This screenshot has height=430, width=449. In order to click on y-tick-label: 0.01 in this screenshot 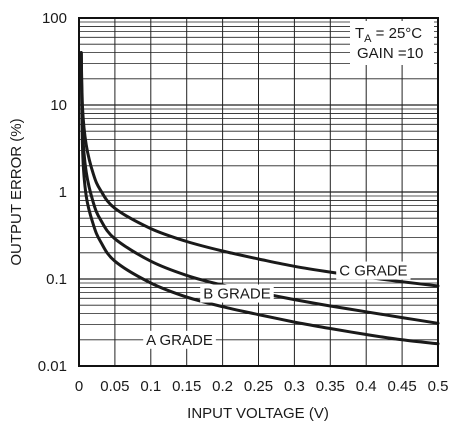, I will do `click(52, 366)`.